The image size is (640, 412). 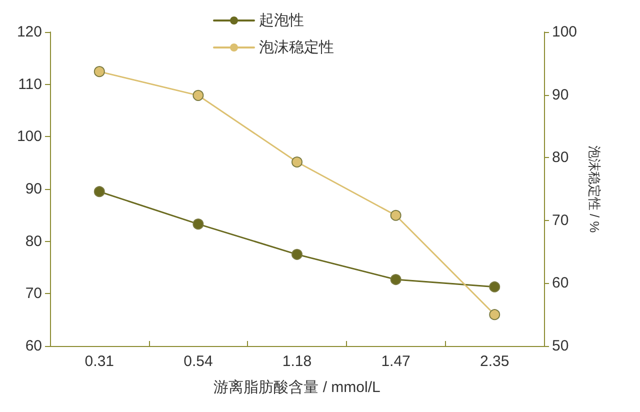 I want to click on y-tick-label: 60, so click(x=33, y=346).